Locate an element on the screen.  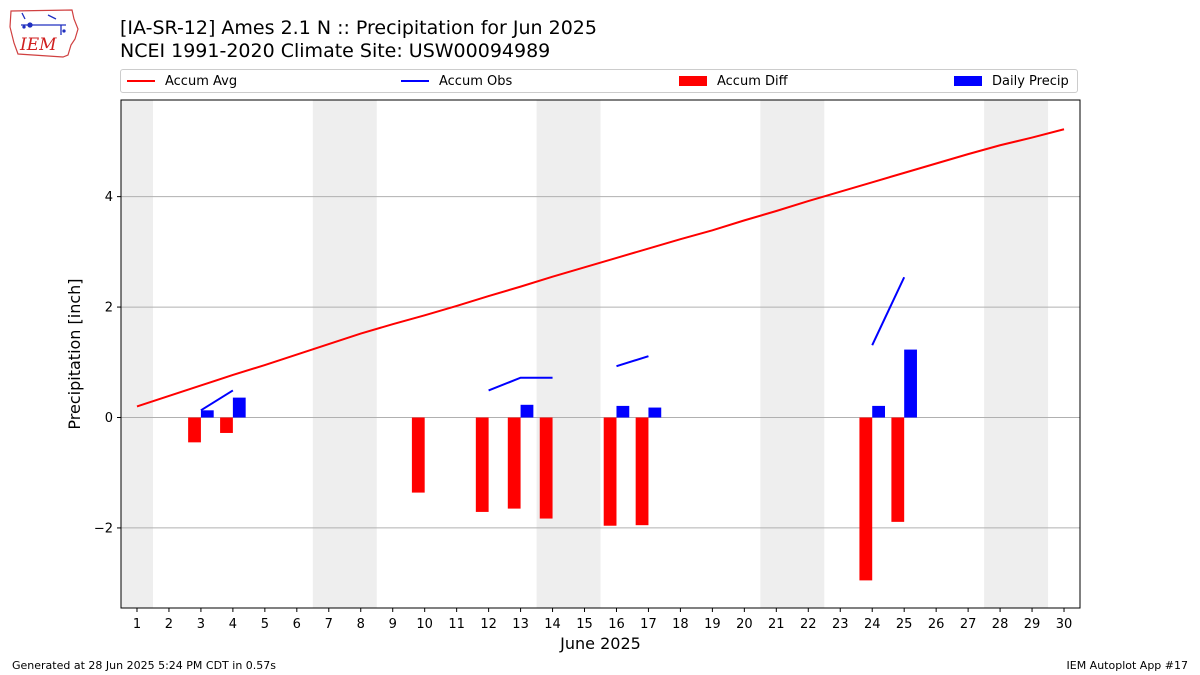
x-tick-label: 13 is located at coordinates (520, 624).